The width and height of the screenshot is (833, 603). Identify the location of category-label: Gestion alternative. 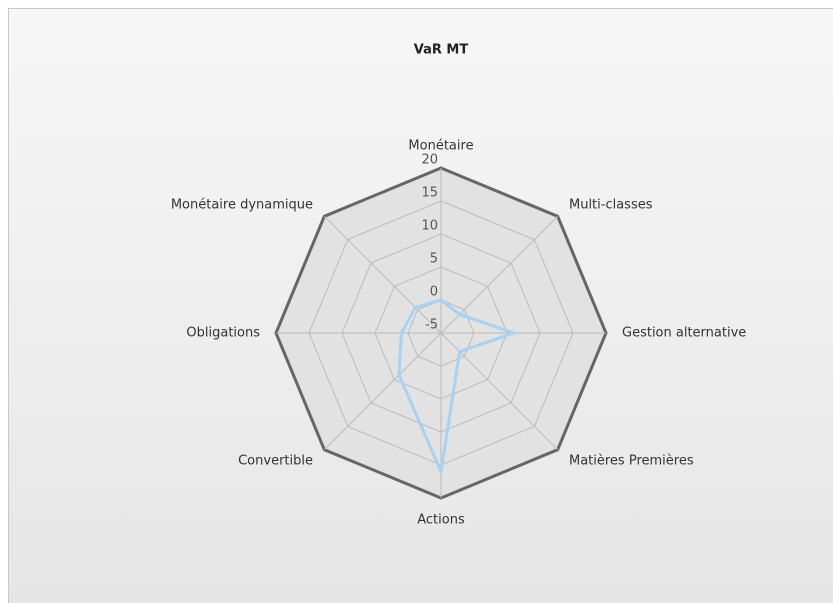
(684, 333).